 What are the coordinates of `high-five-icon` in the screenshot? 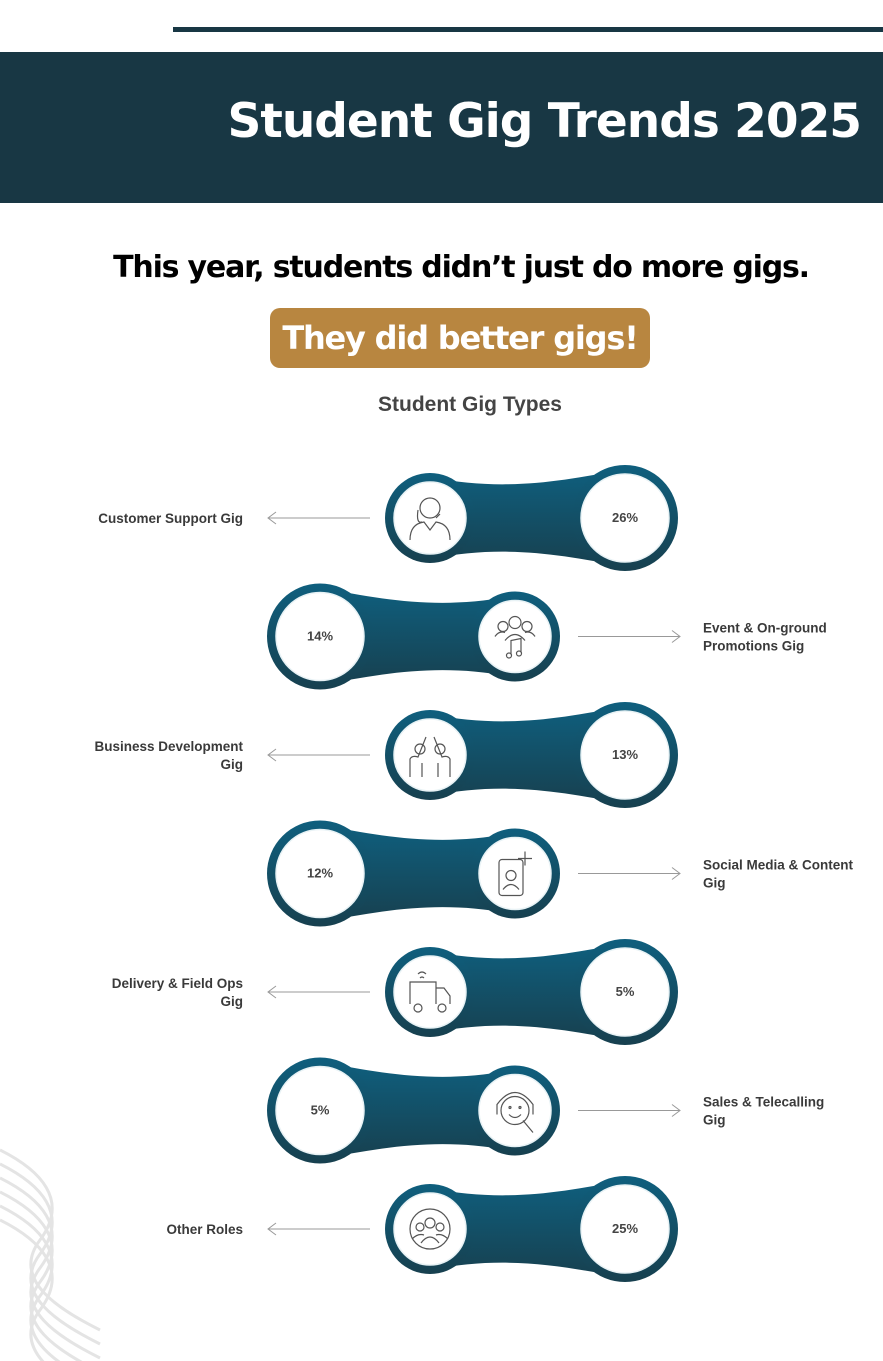 It's located at (430, 756).